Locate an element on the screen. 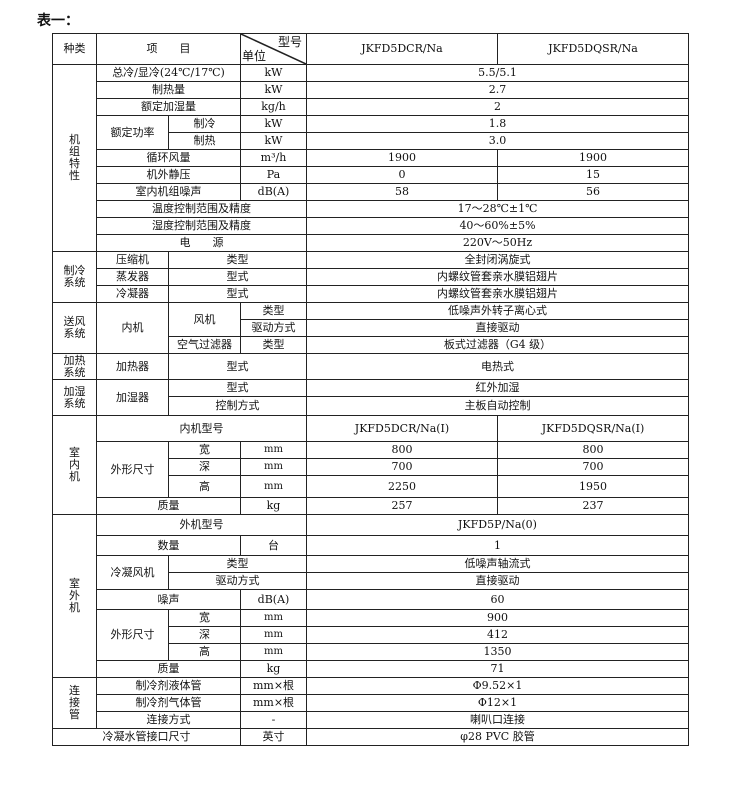 The height and width of the screenshot is (797, 740). table-row: 质量 kg 257 237 is located at coordinates (371, 506).